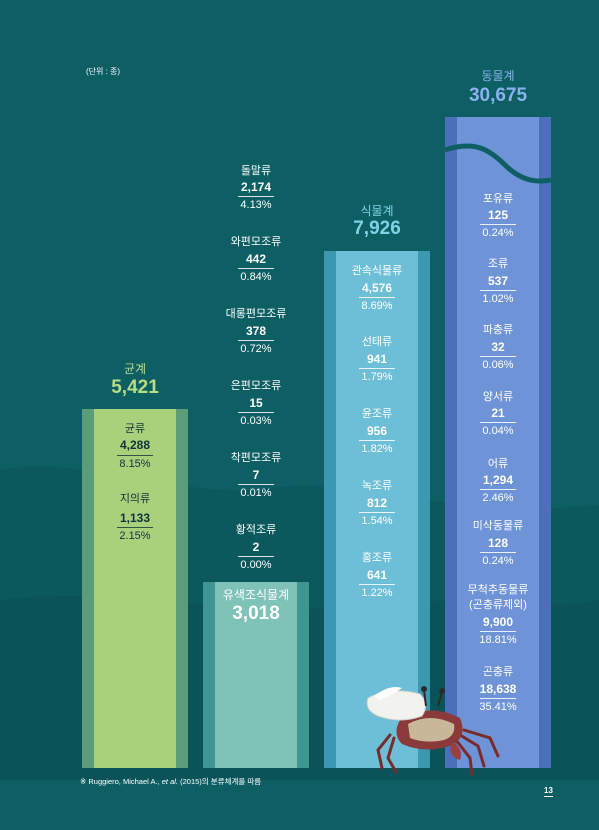 This screenshot has height=830, width=599. Describe the element at coordinates (498, 526) in the screenshot. I see `item-label: 미삭동물류` at that location.